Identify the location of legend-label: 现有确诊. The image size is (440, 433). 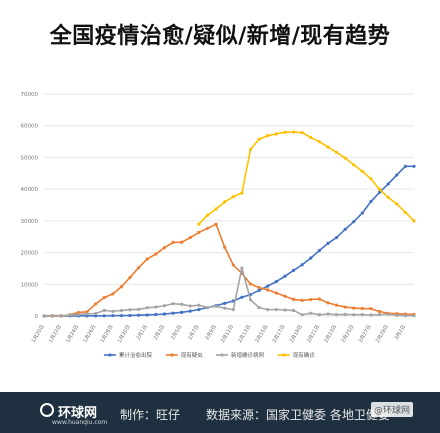
(304, 355).